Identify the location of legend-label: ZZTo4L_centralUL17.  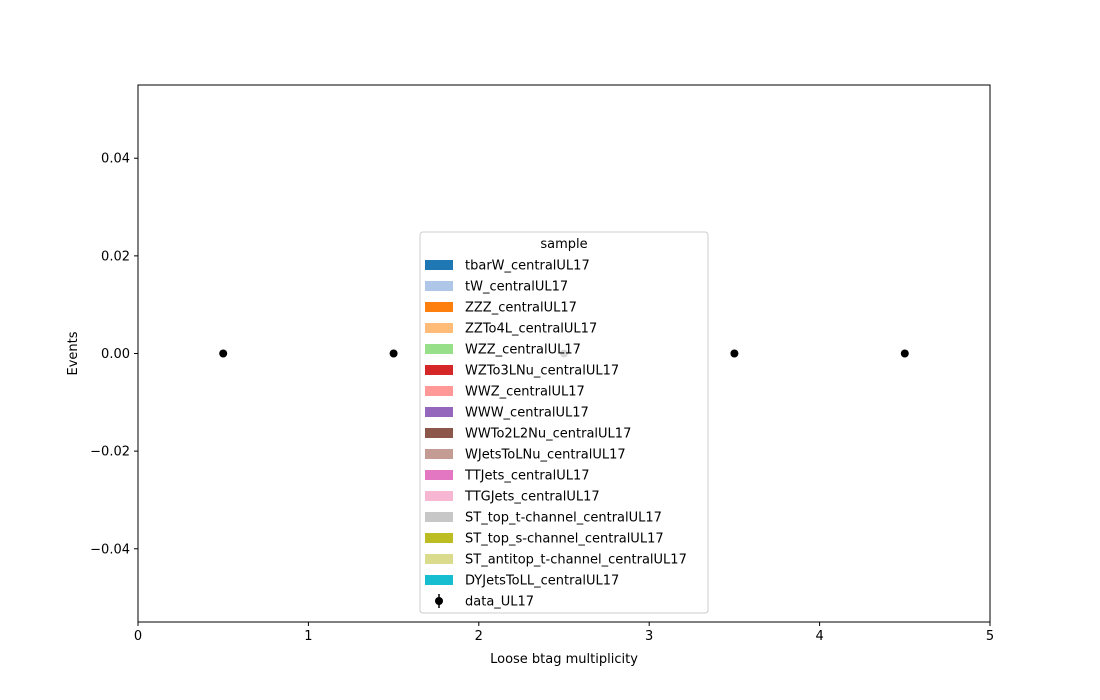
(531, 329).